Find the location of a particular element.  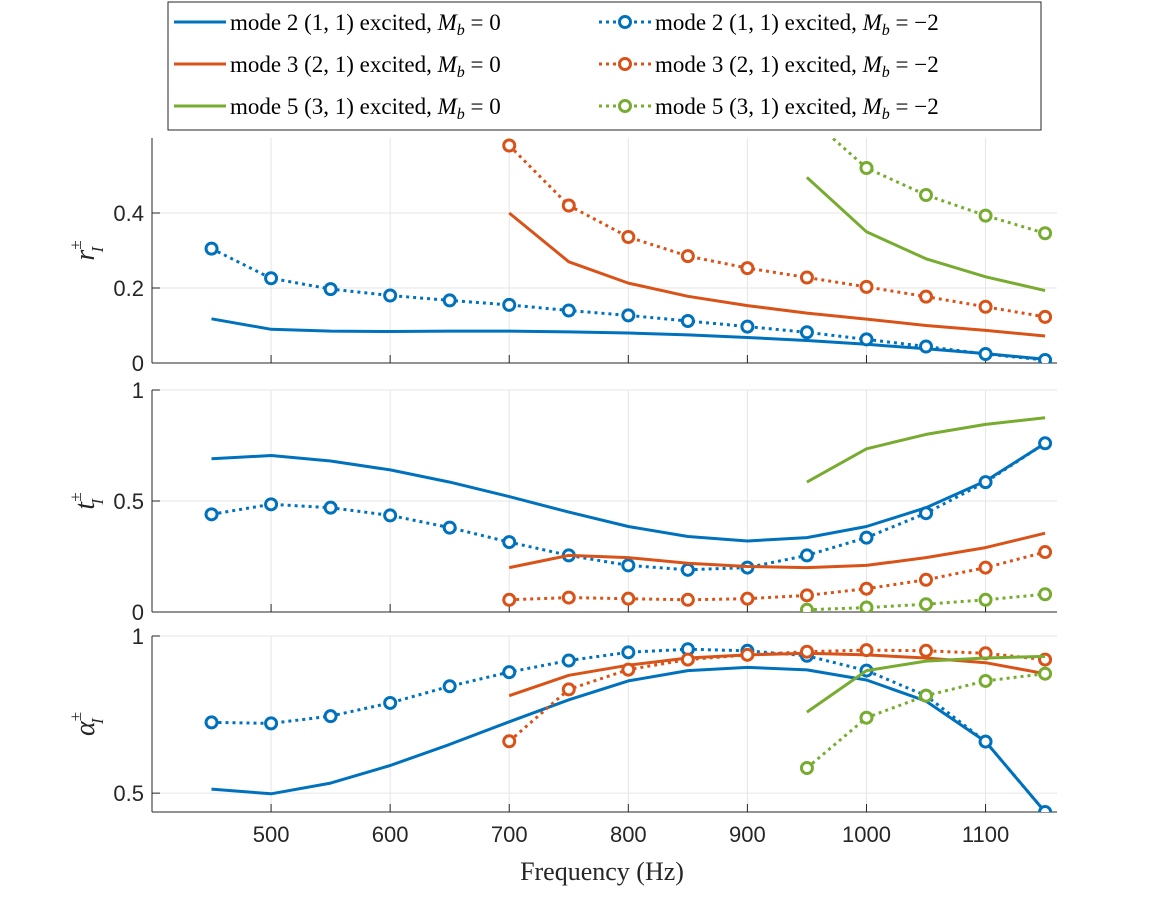

x-tick-label: 500 is located at coordinates (271, 834).